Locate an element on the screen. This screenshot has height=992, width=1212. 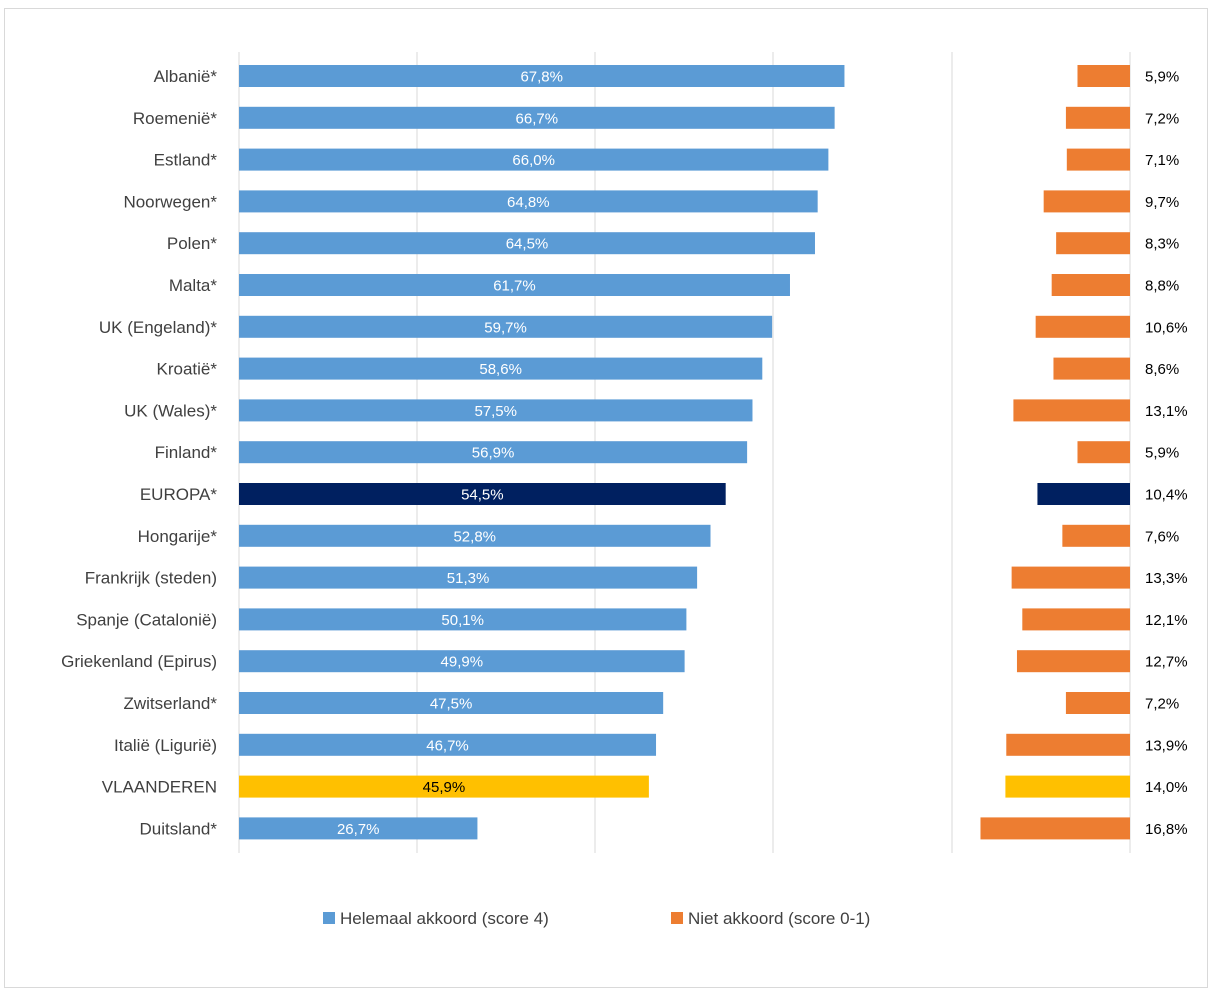
category-label: Italië (Ligurië) is located at coordinates (165, 745).